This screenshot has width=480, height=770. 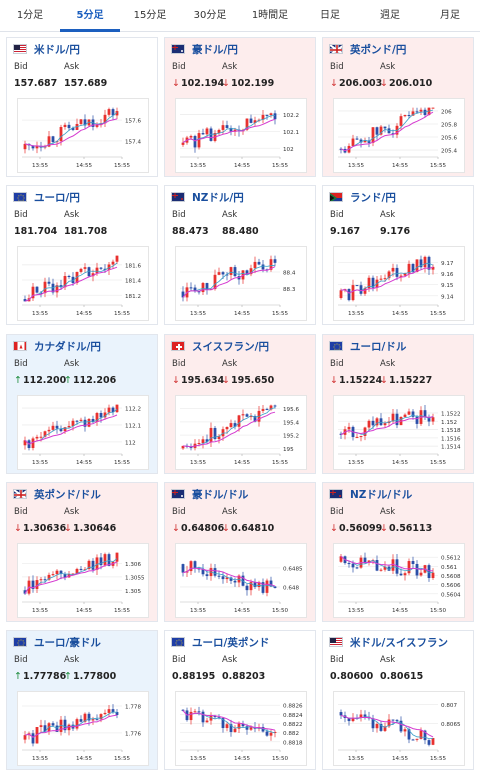 What do you see at coordinates (378, 49) in the screenshot?
I see `pair-name: 英ポンド/円` at bounding box center [378, 49].